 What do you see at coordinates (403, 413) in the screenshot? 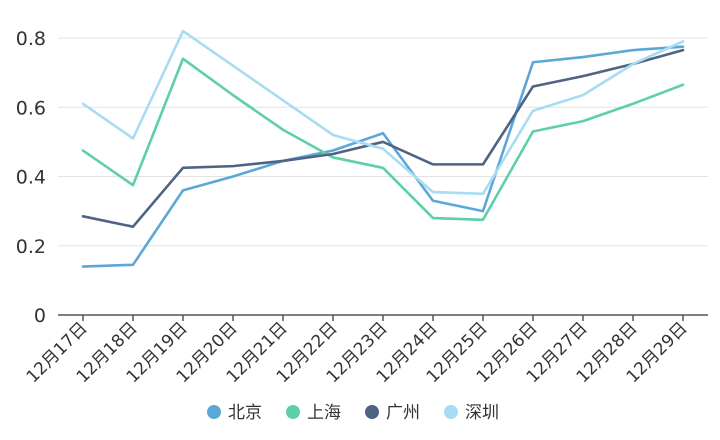
I see `legend-label: 广州` at bounding box center [403, 413].